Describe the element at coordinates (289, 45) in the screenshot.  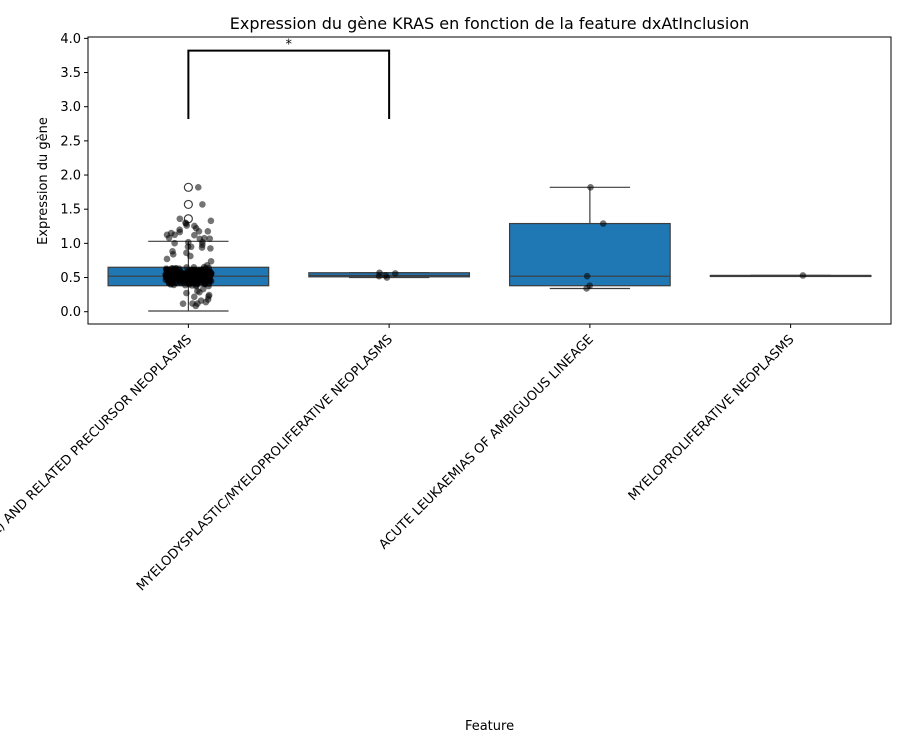
I see `significance-label: *` at that location.